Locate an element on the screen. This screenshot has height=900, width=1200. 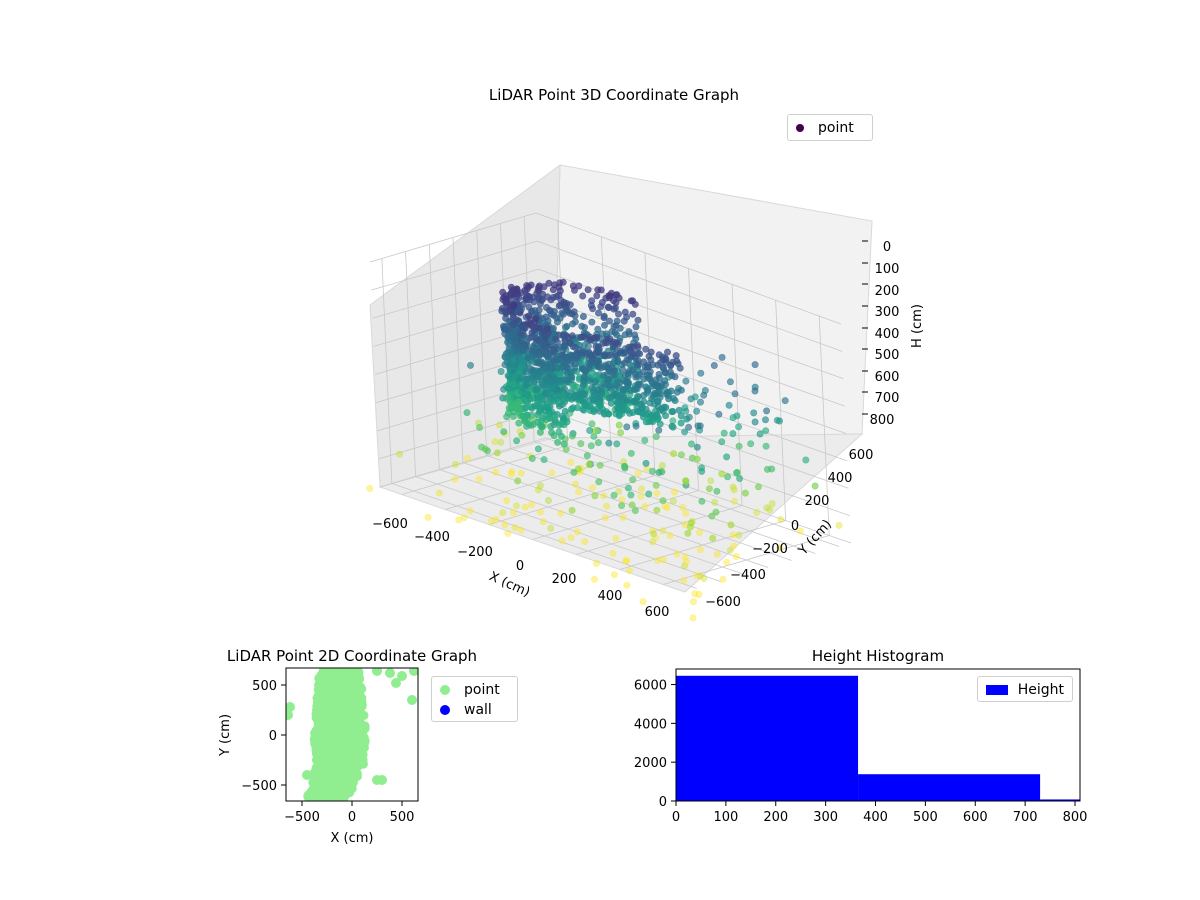
y-tick-label: 600 is located at coordinates (861, 455).